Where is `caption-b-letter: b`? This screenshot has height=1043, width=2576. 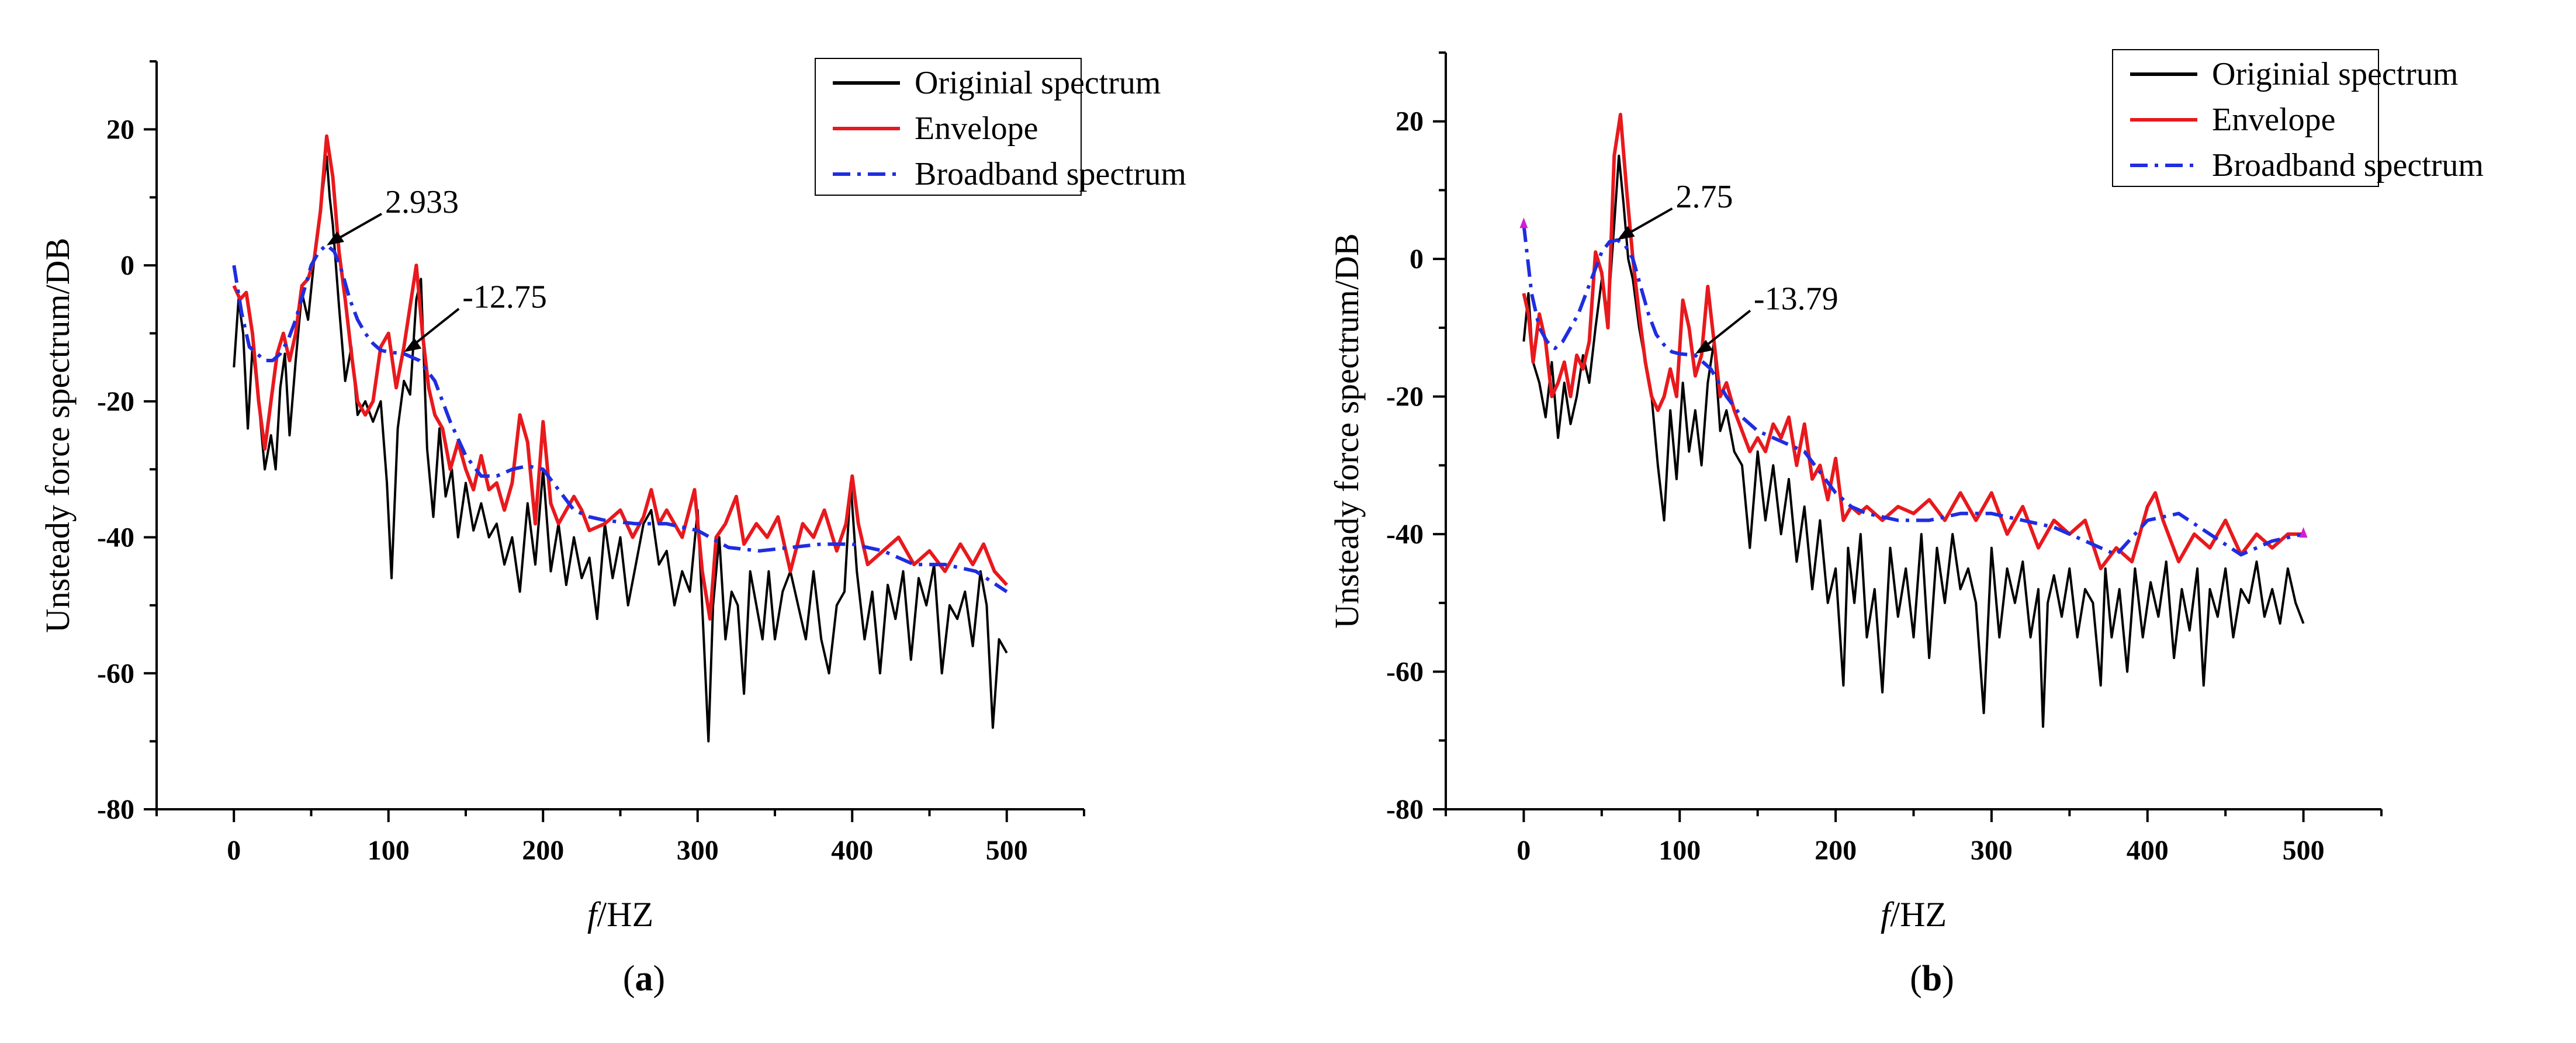 caption-b-letter: b is located at coordinates (1932, 979).